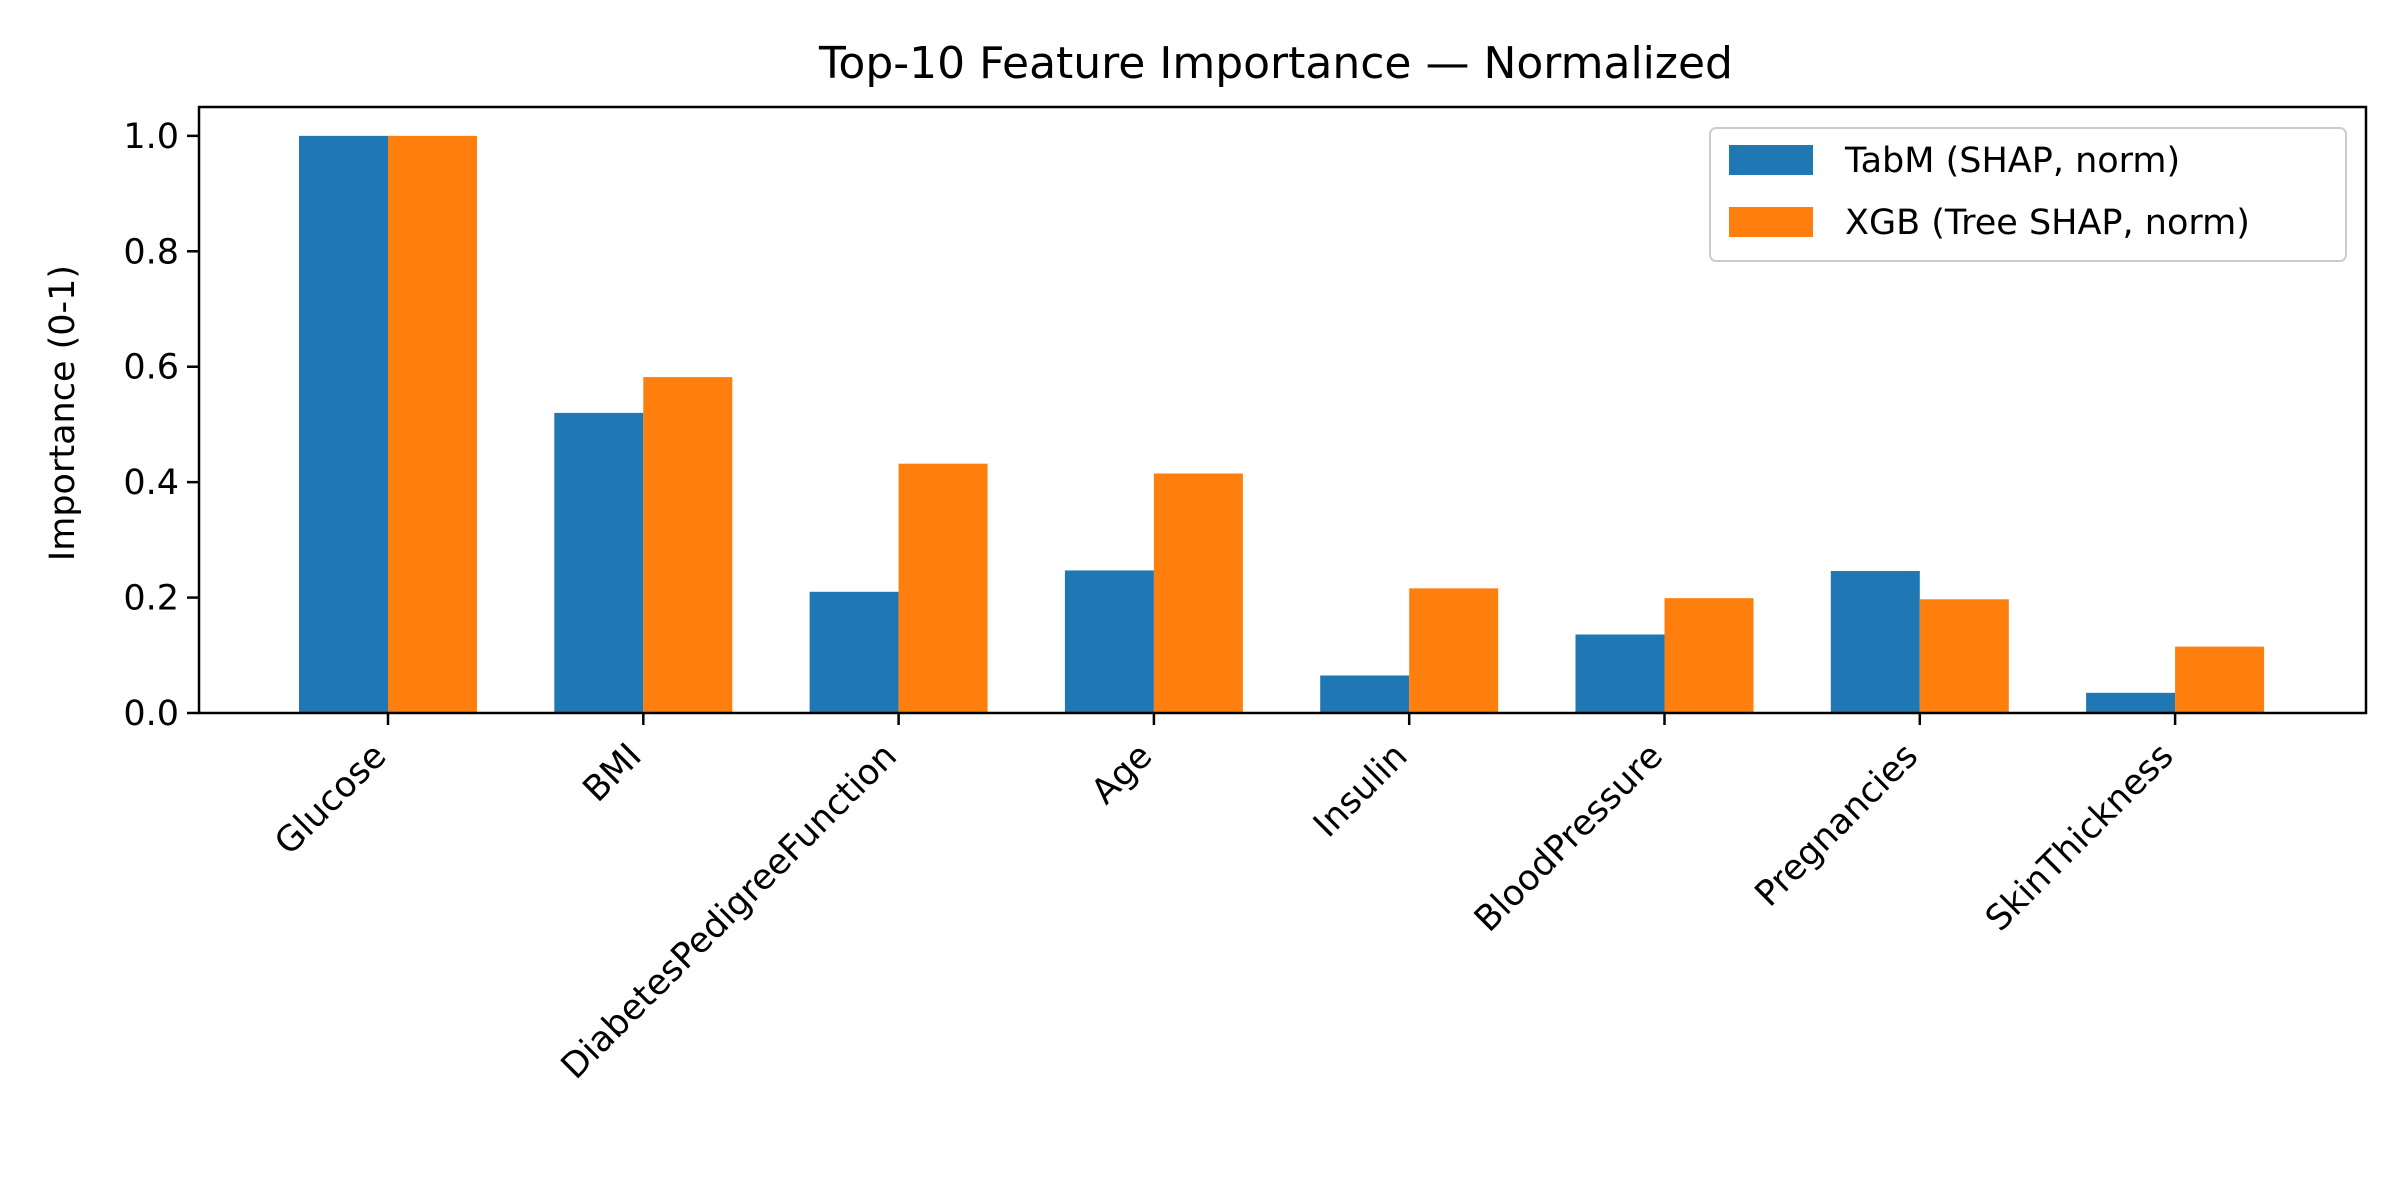 The height and width of the screenshot is (1200, 2400). What do you see at coordinates (2131, 702) in the screenshot?
I see `tabm-bar-skinthickness` at bounding box center [2131, 702].